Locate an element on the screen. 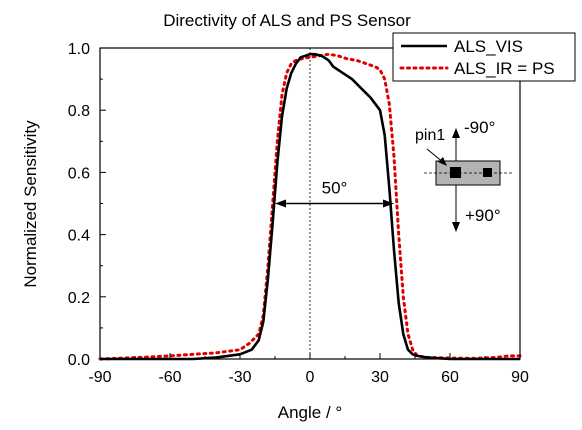 The height and width of the screenshot is (430, 582). y-tick-label: 0.6 is located at coordinates (79, 173).